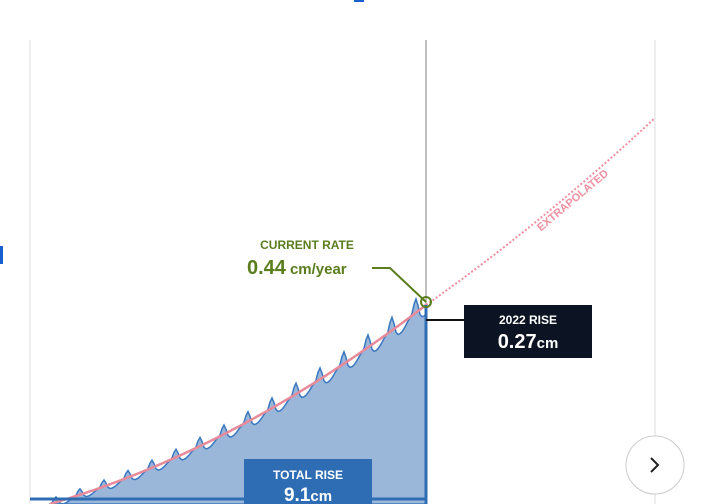  I want to click on rate-number: 0.44, so click(267, 268).